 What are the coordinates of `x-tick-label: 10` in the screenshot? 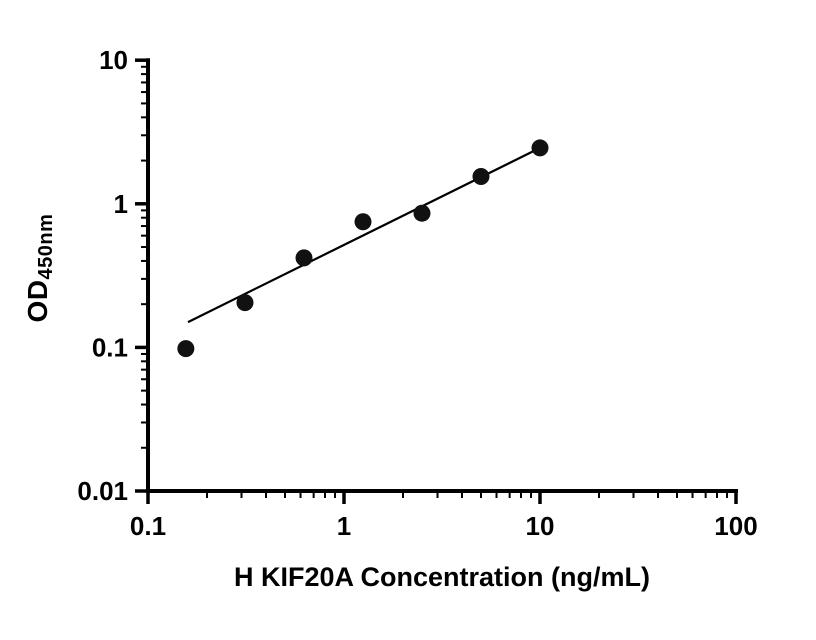 It's located at (540, 526).